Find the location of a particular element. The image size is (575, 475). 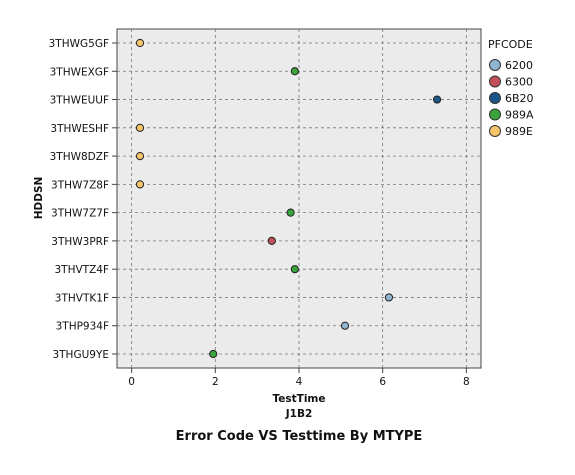

chart-title: Error Code VS Testtime By MTYPE is located at coordinates (299, 436).